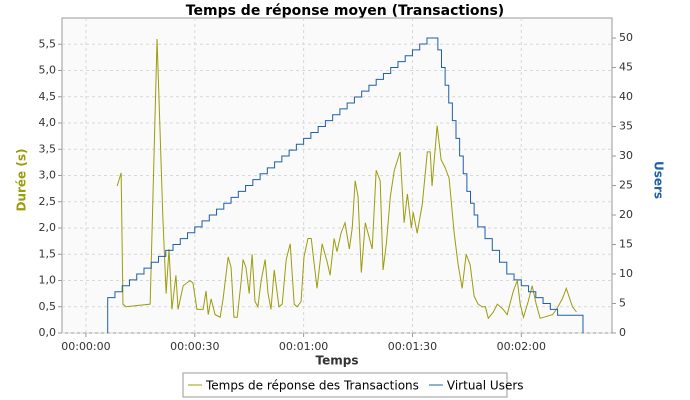  Describe the element at coordinates (337, 361) in the screenshot. I see `x-axis-title: Temps` at that location.